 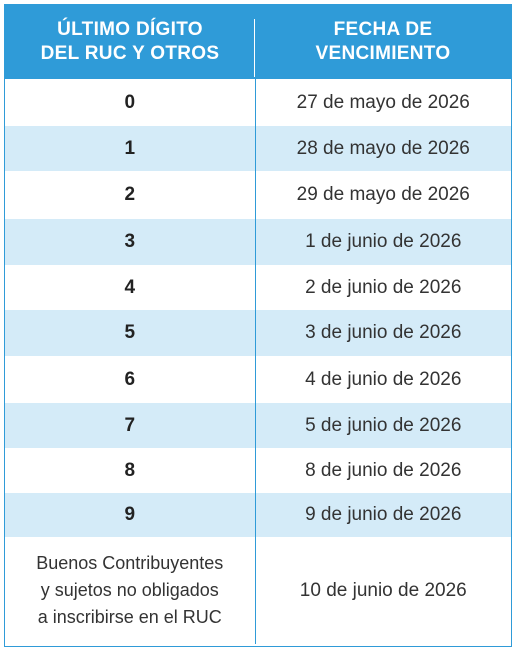 I want to click on header-last-digit-line2: DEL RUC Y OTROS, so click(x=130, y=53).